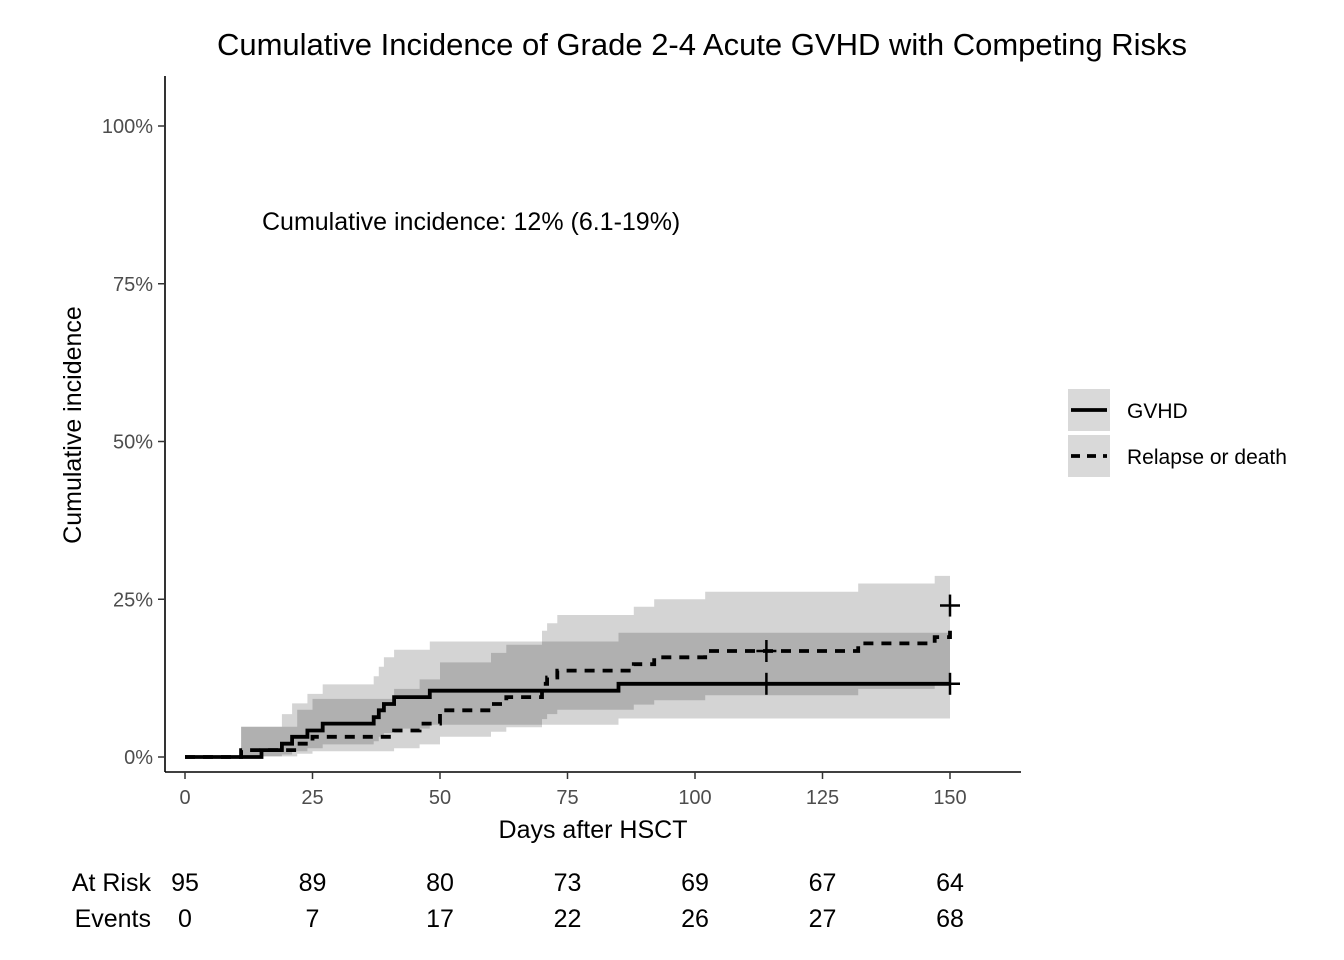 This screenshot has height=960, width=1344. What do you see at coordinates (440, 798) in the screenshot?
I see `x-tick-label: 50` at bounding box center [440, 798].